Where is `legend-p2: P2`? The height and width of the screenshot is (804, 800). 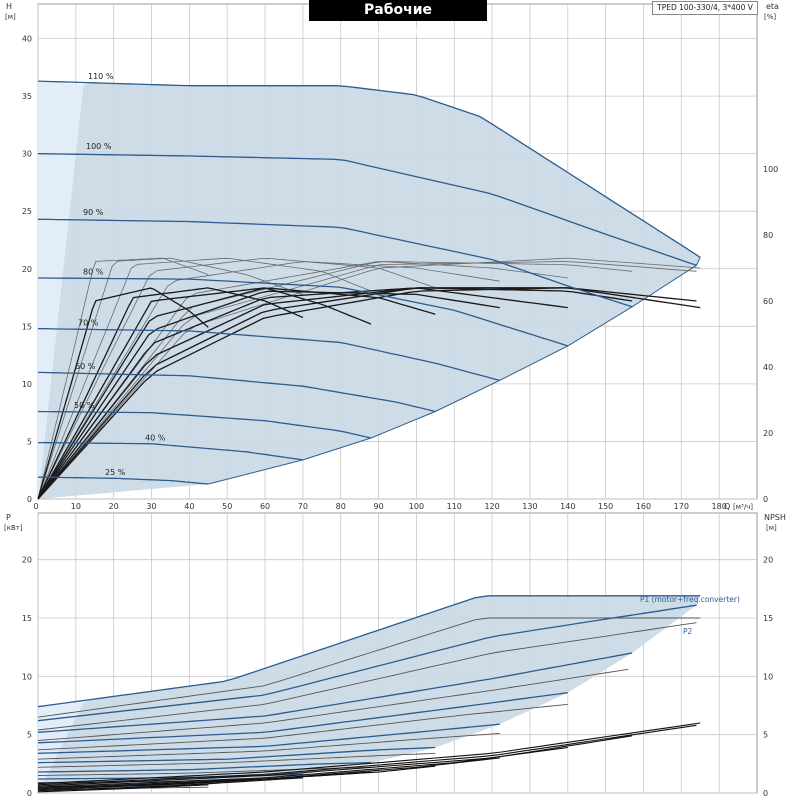
legend-p2: P2 is located at coordinates (688, 631).